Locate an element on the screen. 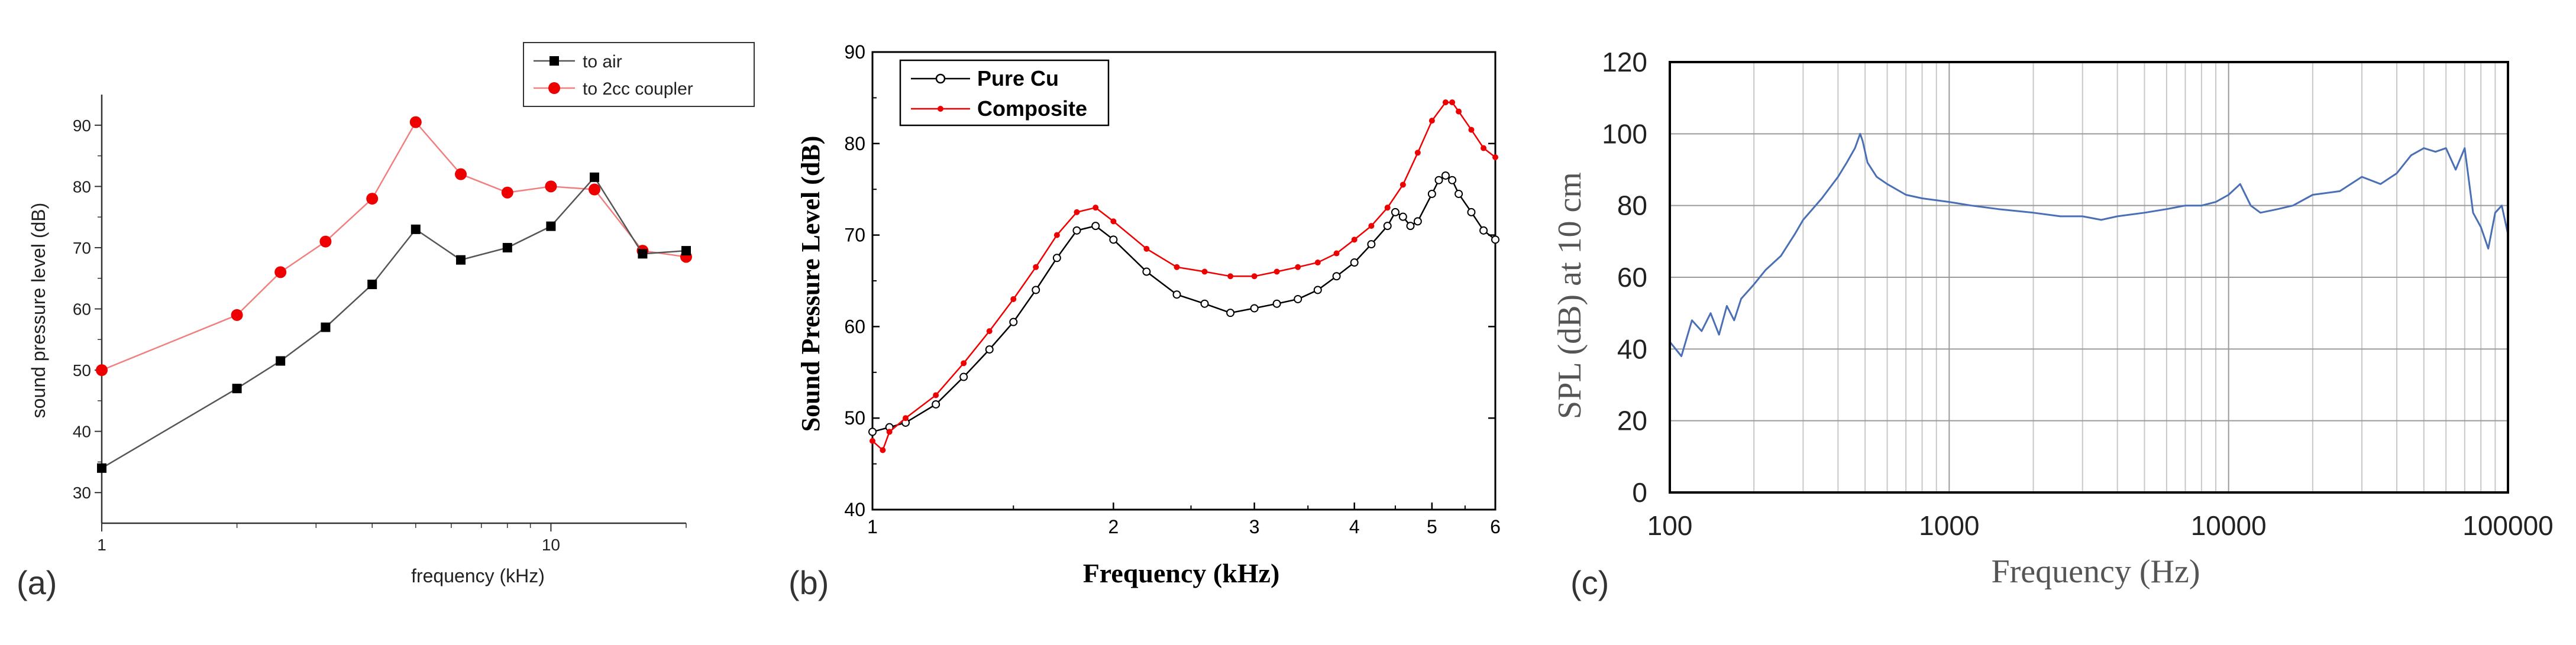 This screenshot has width=2576, height=645. chart-a-legend-marker-to-air is located at coordinates (554, 61).